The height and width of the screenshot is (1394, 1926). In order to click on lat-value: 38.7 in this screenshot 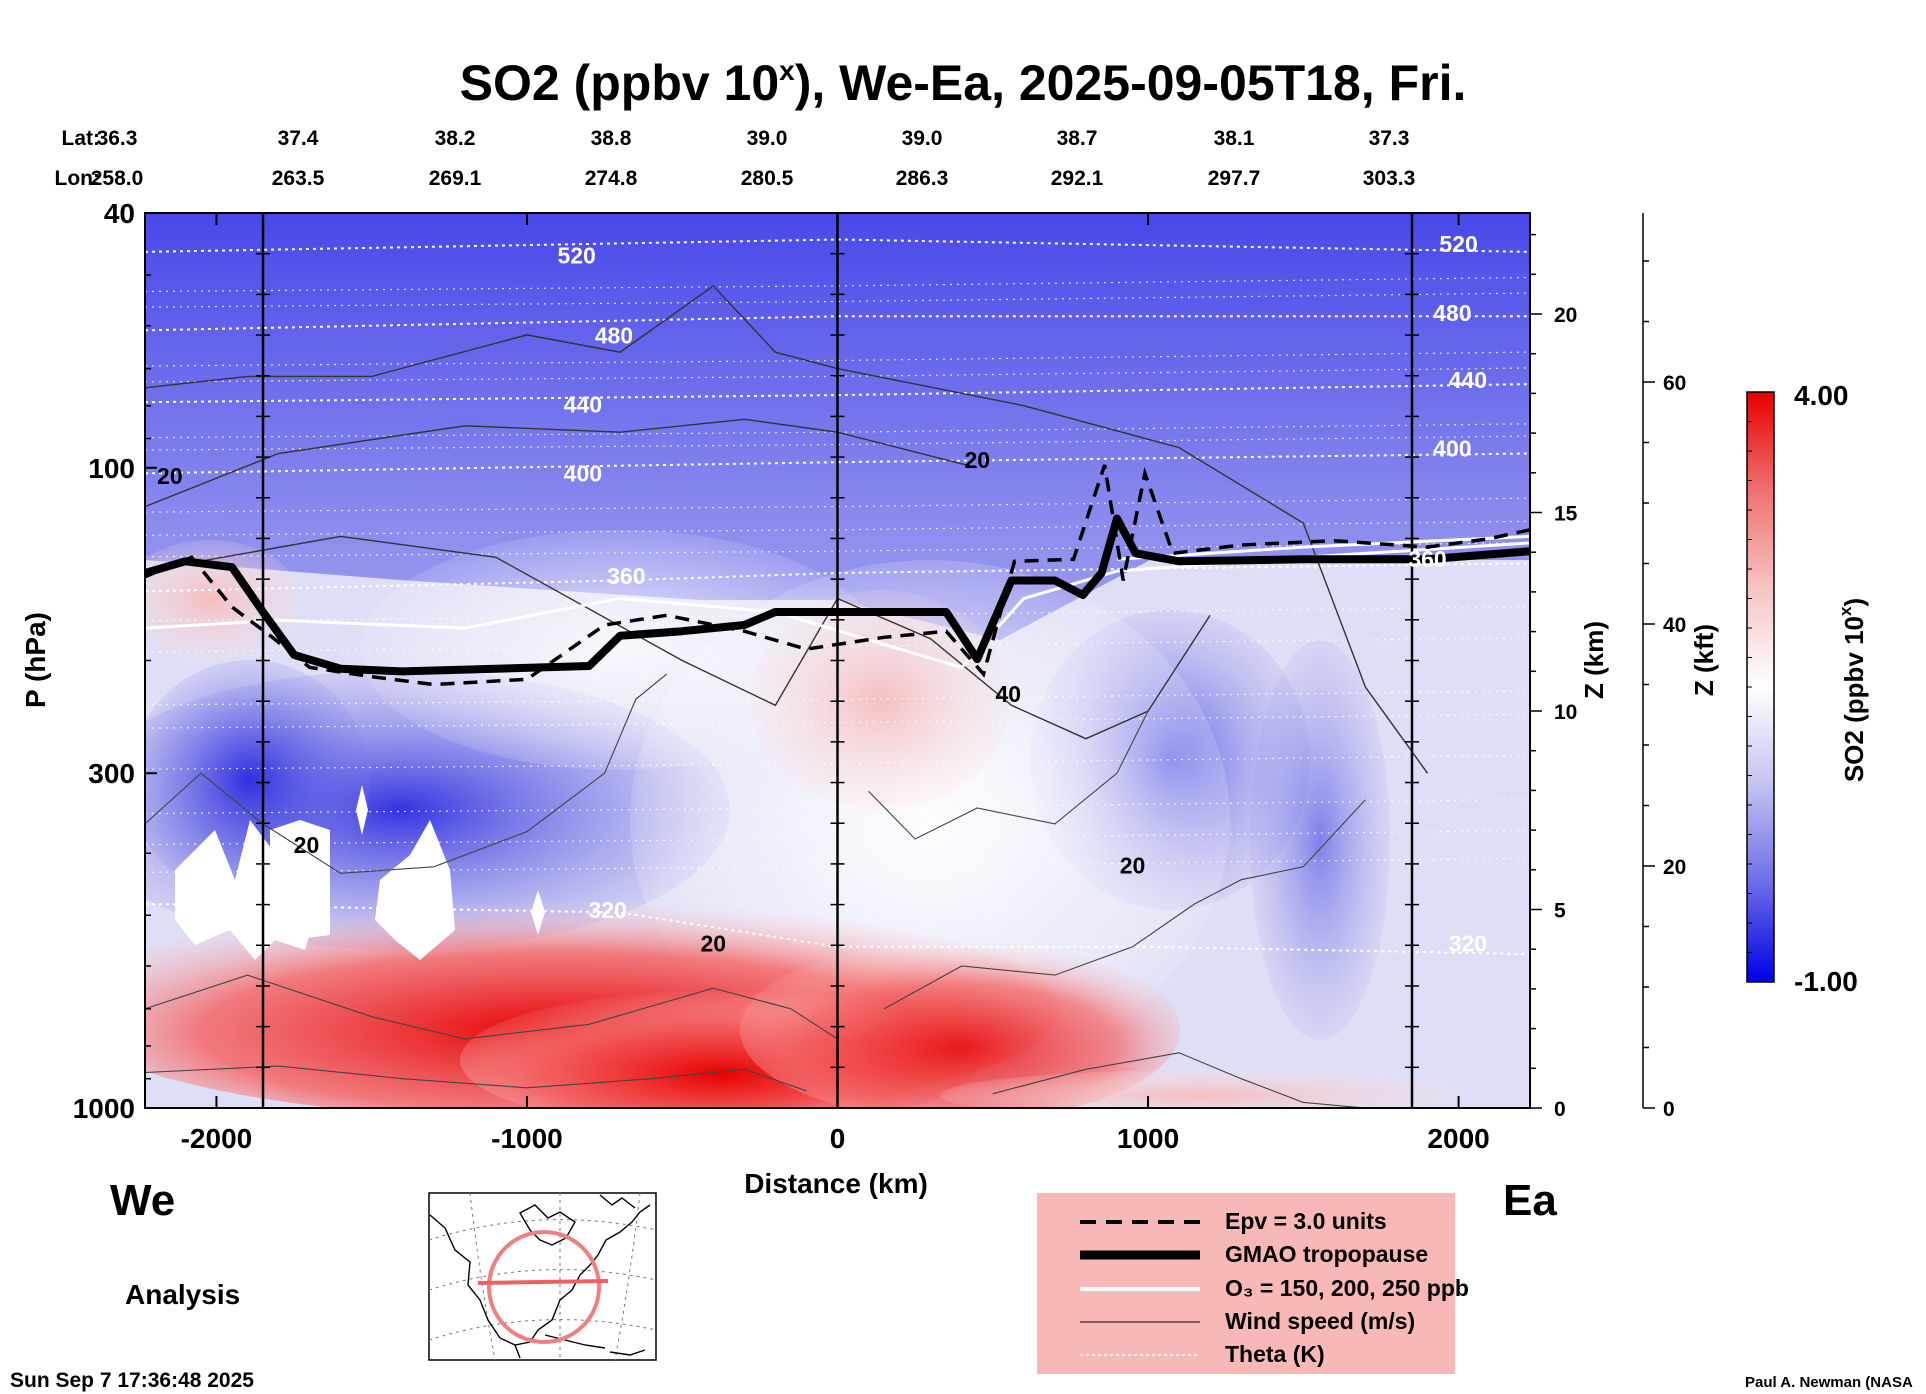, I will do `click(1077, 138)`.